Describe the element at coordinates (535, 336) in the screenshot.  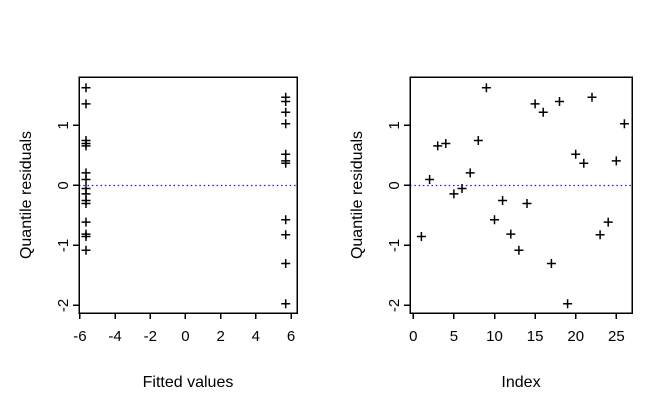
I see `x-tick-label: 15` at that location.